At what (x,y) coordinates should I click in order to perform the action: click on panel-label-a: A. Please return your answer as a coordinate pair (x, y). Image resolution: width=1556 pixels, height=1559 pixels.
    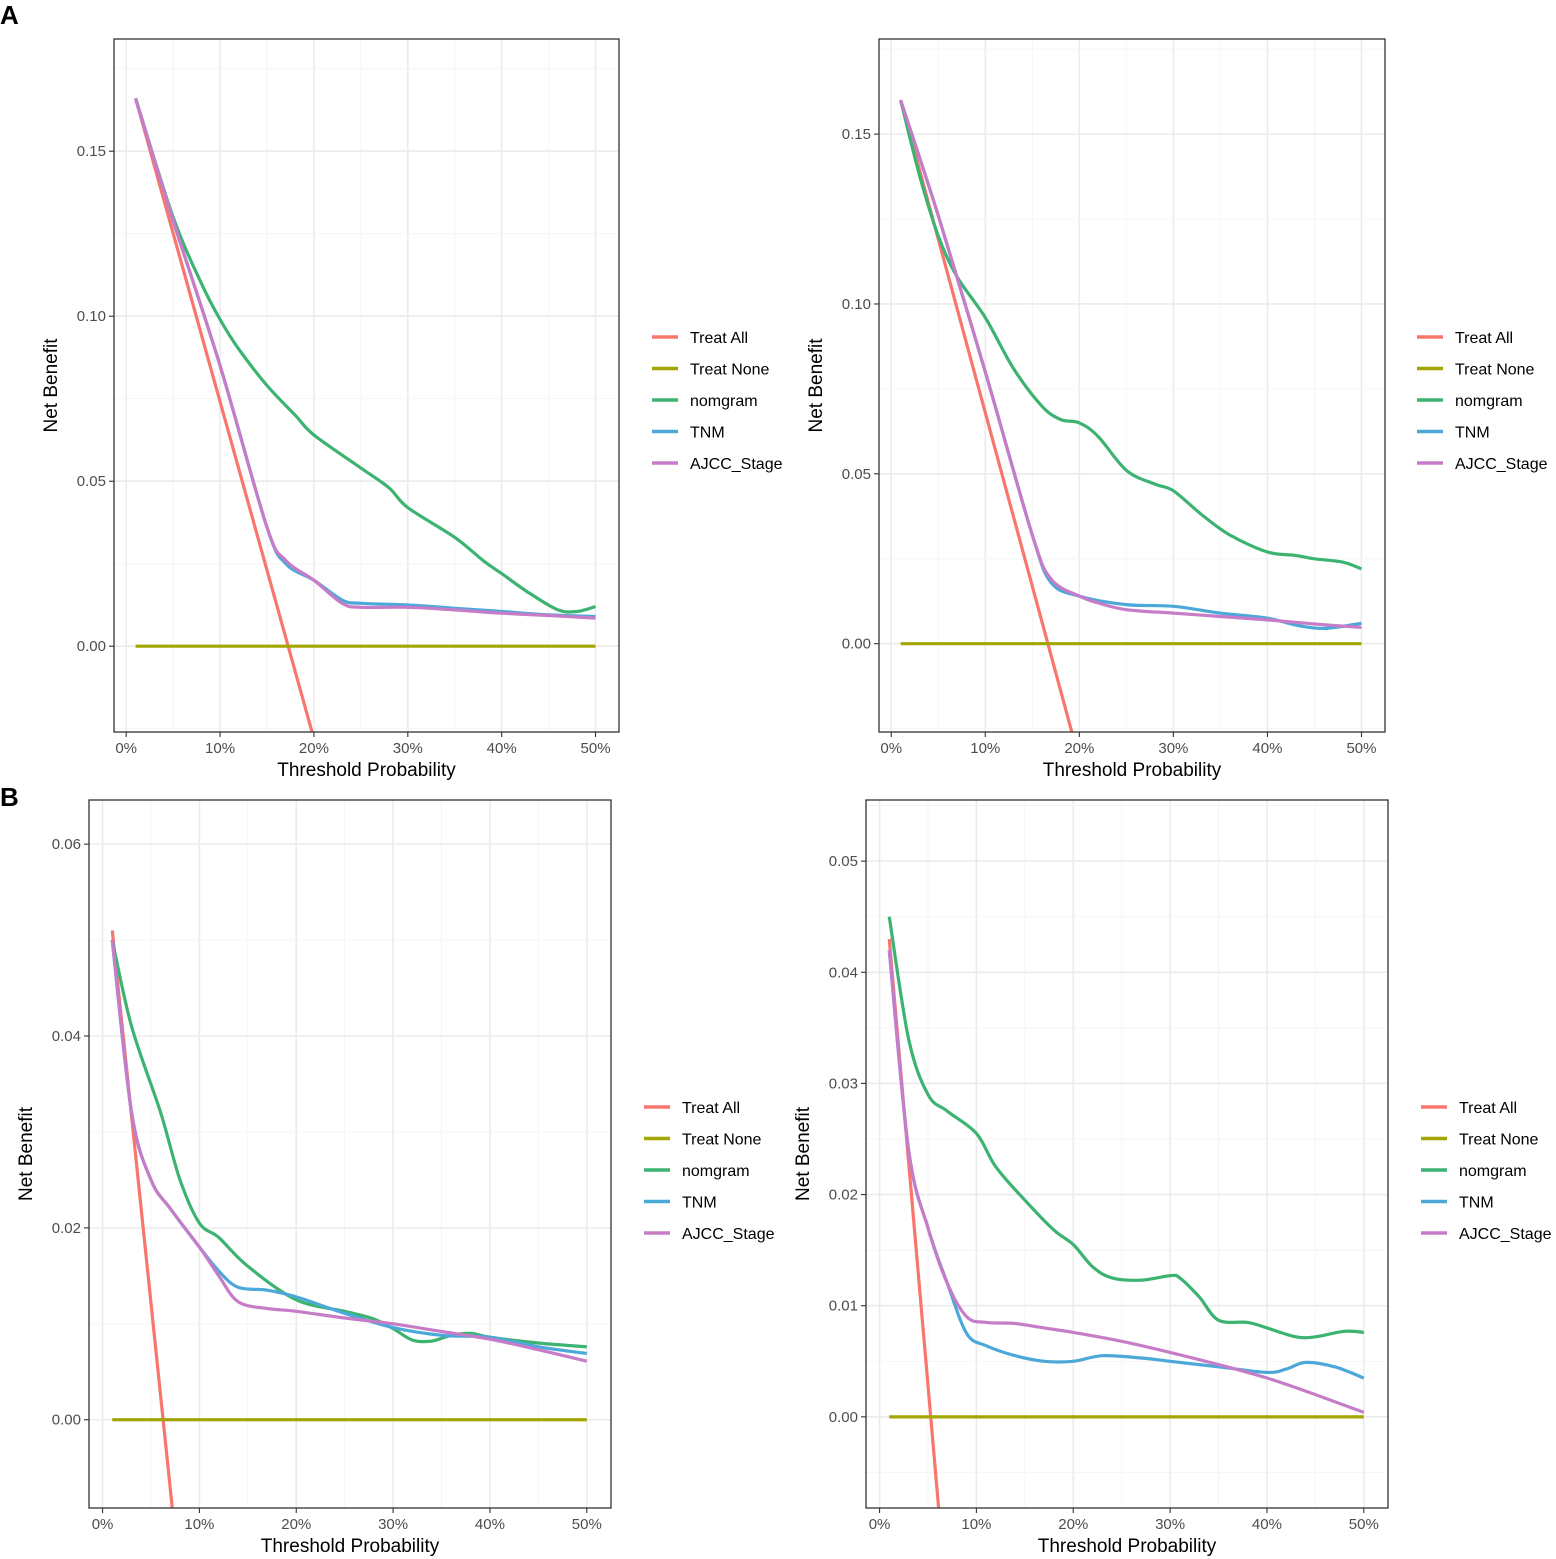
    Looking at the image, I should click on (9, 15).